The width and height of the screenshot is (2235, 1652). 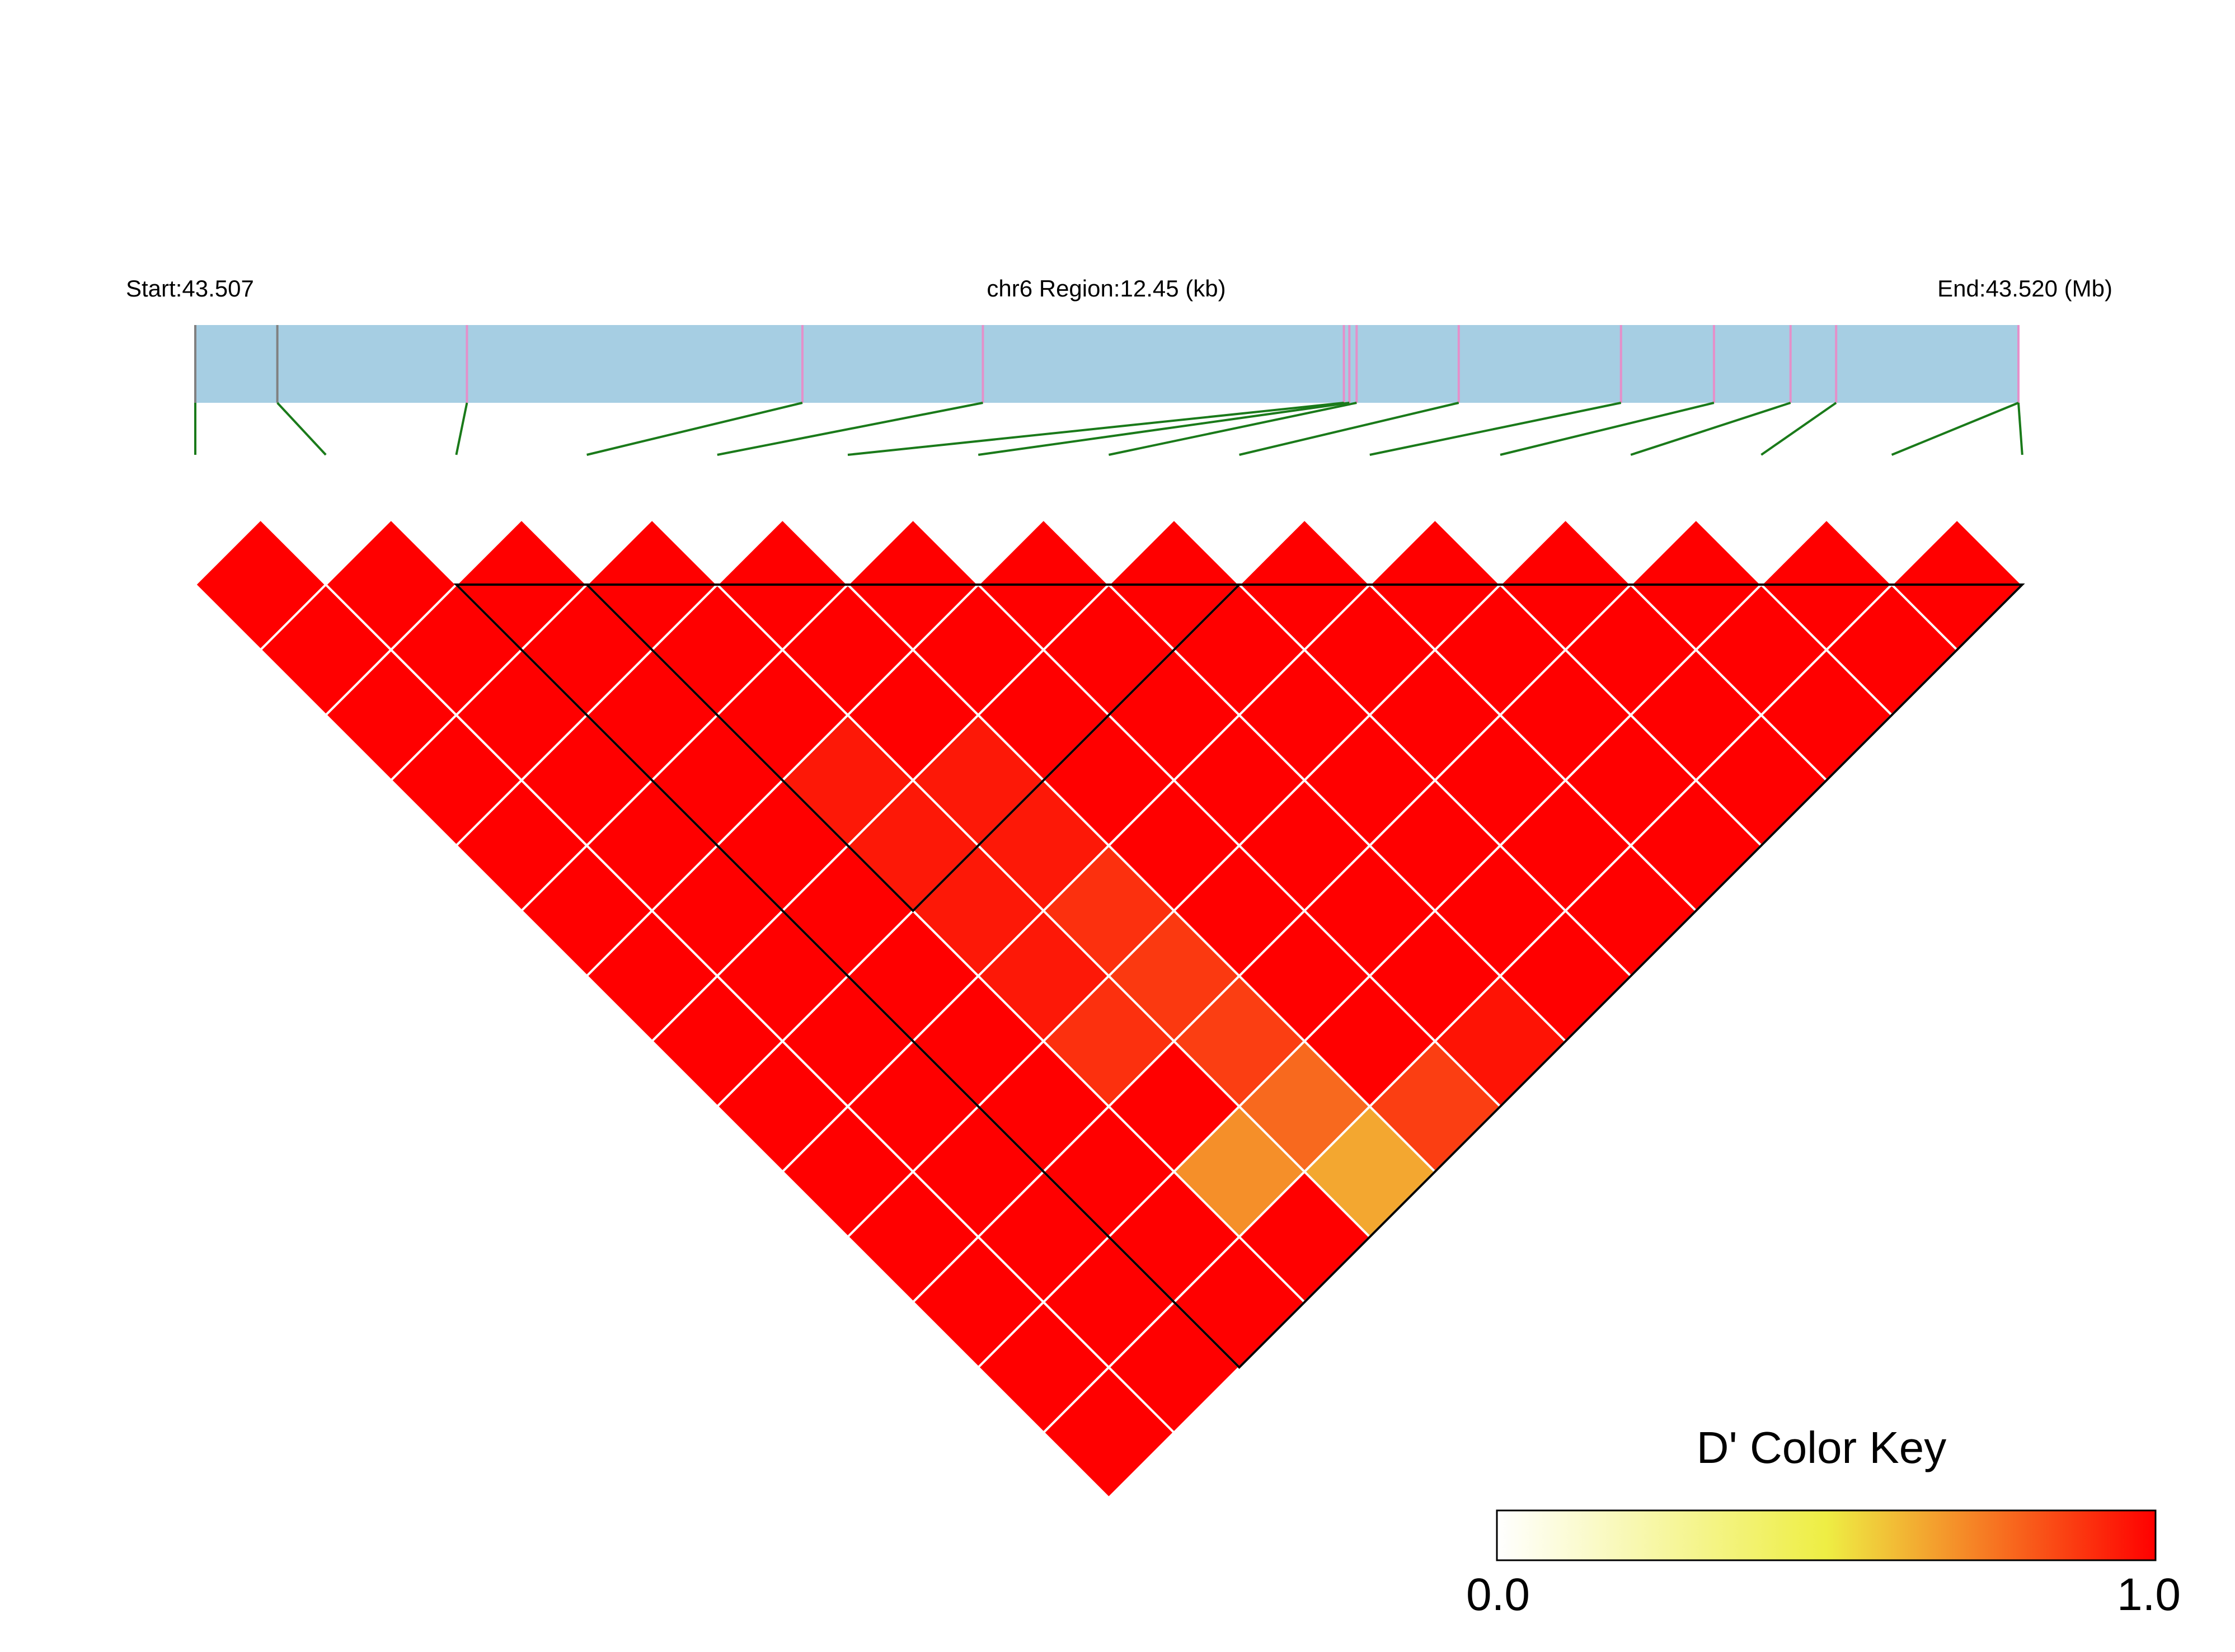 I want to click on region-title-label: chr6 Region:12.45 (kb), so click(x=1106, y=289).